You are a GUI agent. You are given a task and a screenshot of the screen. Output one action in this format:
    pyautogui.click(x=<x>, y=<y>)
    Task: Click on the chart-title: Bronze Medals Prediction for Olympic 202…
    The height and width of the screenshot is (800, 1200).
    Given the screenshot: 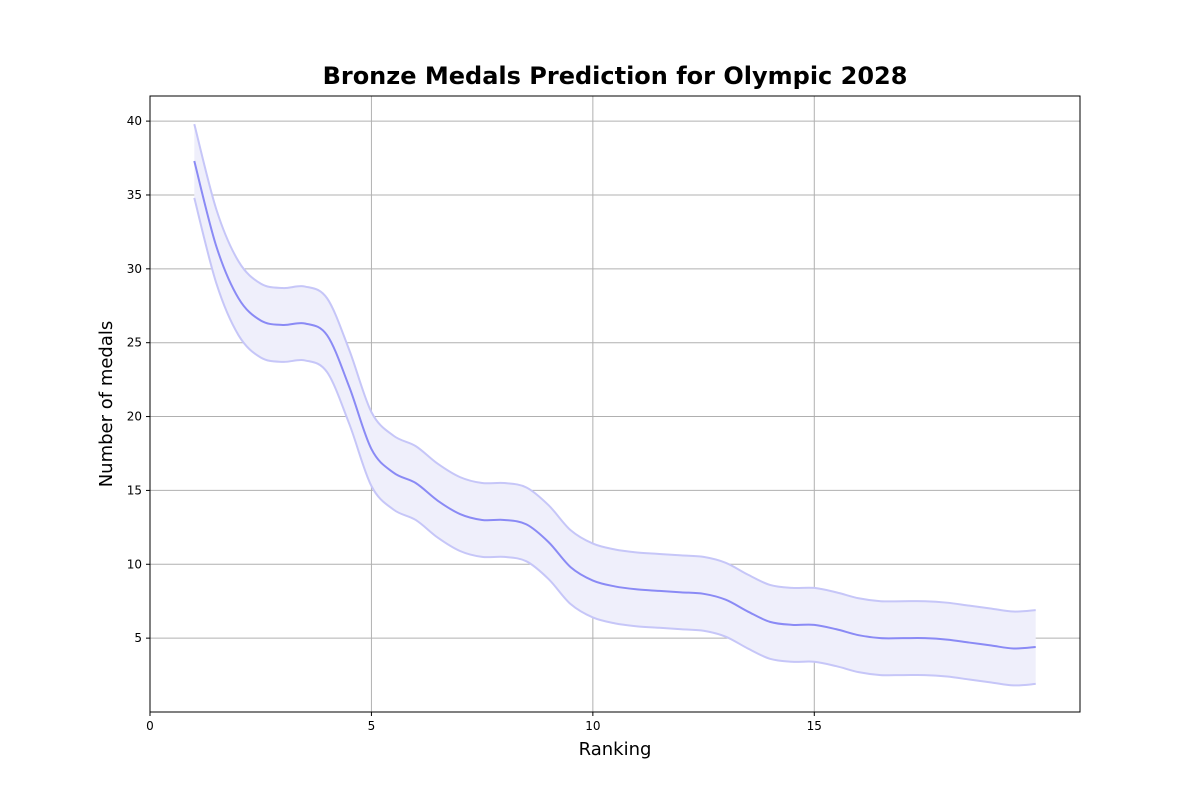 What is the action you would take?
    pyautogui.click(x=615, y=76)
    